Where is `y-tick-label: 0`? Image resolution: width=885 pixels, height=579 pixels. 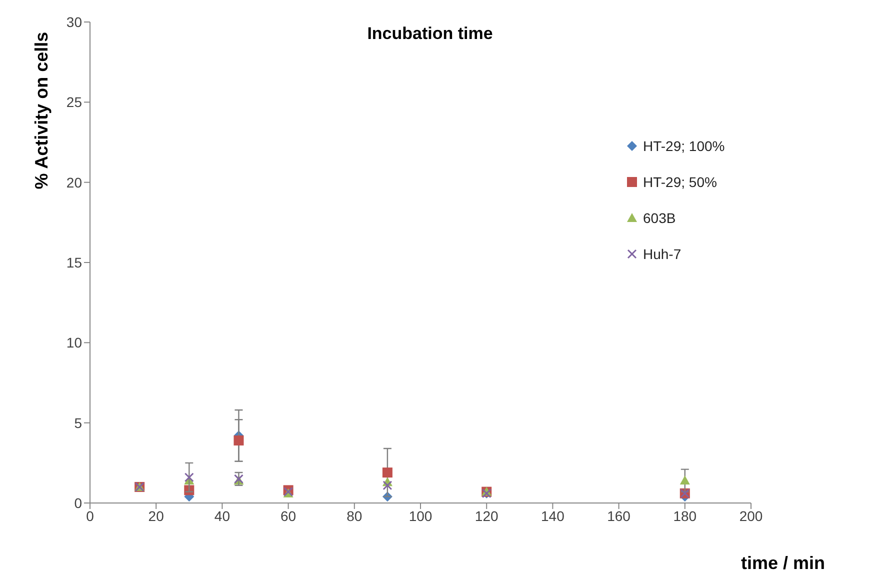 y-tick-label: 0 is located at coordinates (78, 502).